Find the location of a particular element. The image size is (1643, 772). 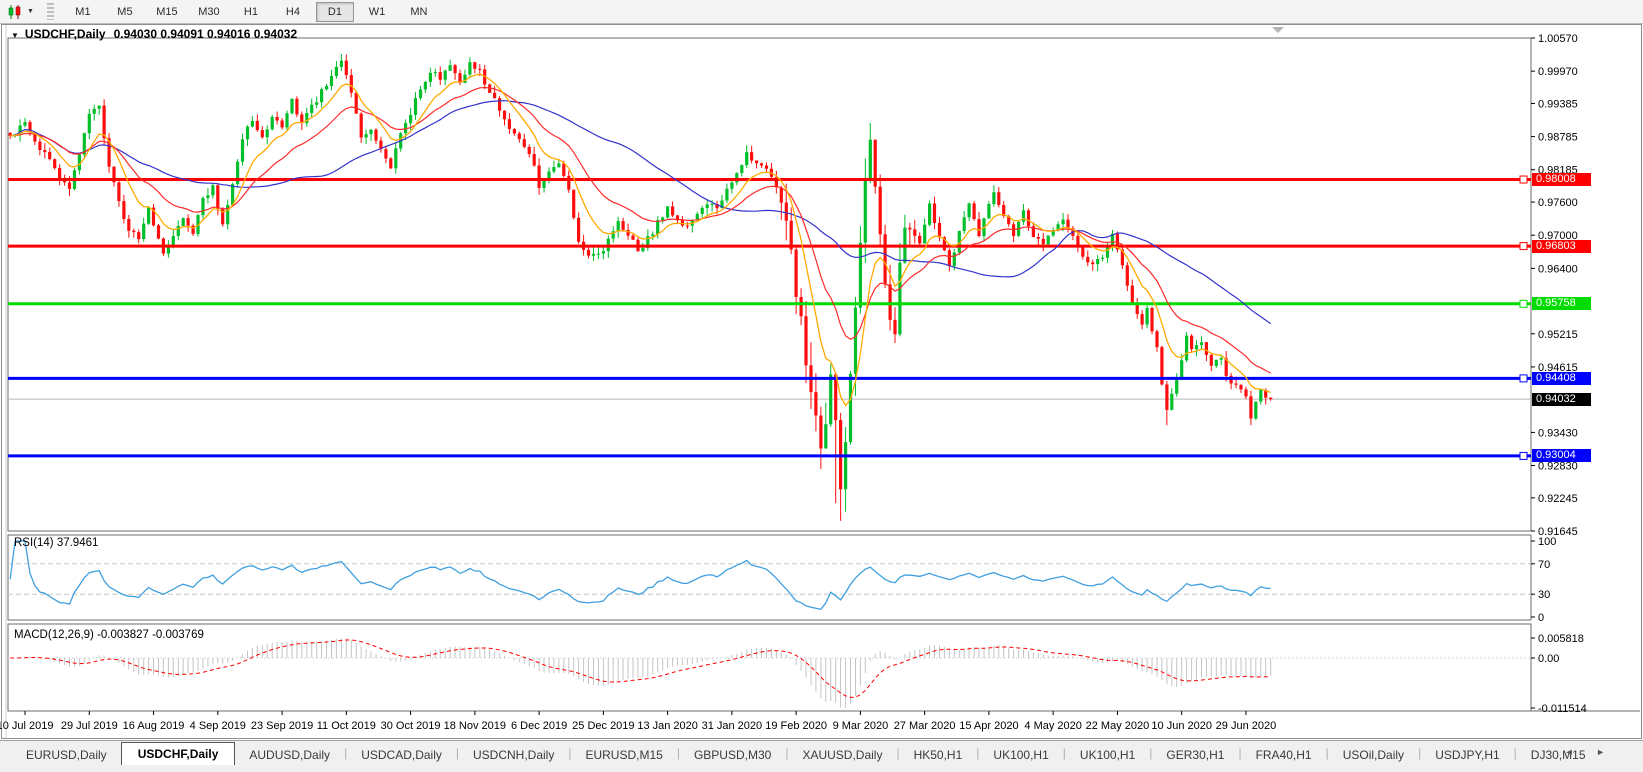

date-tick-label: 29 Jul 2019 is located at coordinates (89, 726).